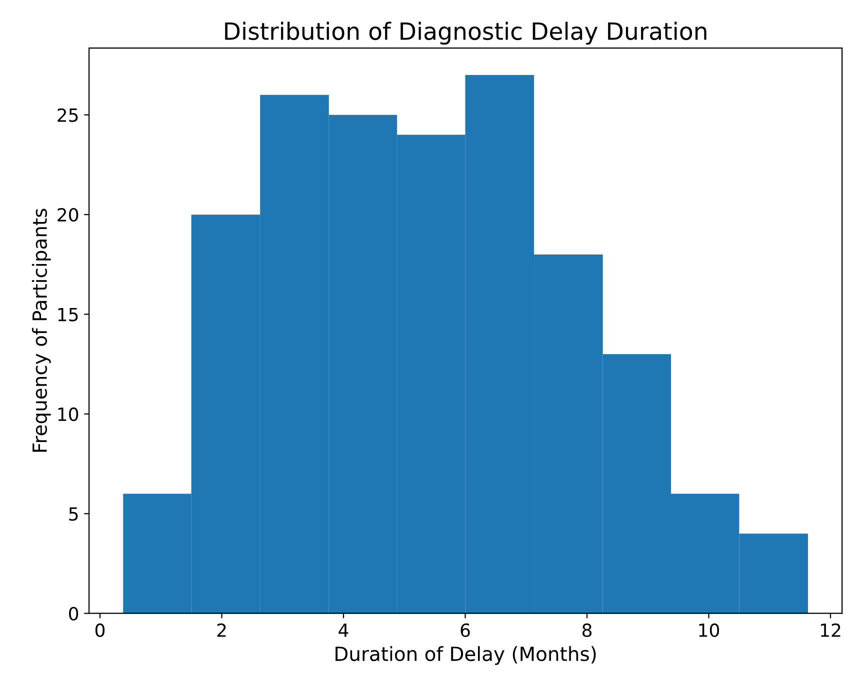 The height and width of the screenshot is (677, 848). Describe the element at coordinates (68, 414) in the screenshot. I see `y-tick-label: 10` at that location.